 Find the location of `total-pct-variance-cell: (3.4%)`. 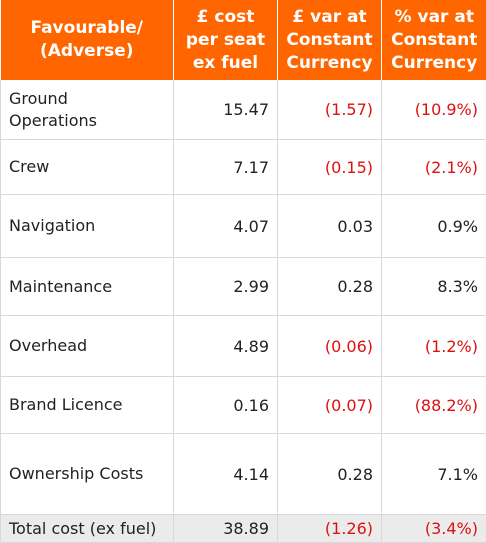

total-pct-variance-cell: (3.4%) is located at coordinates (434, 529).